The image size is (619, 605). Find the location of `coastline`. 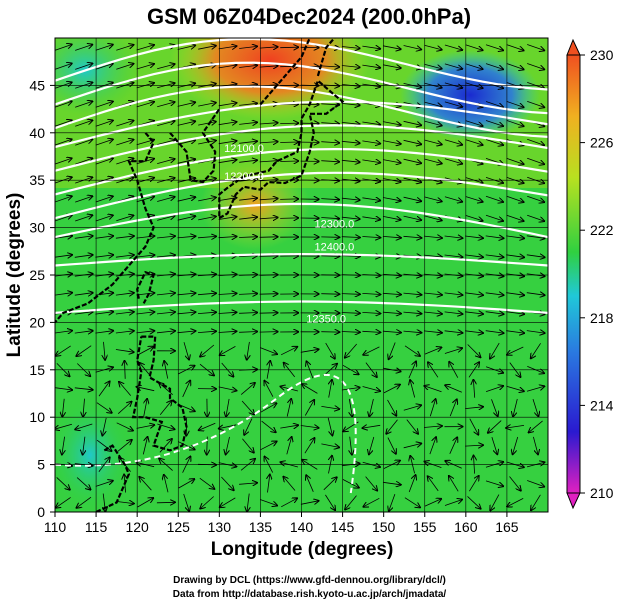

coastline is located at coordinates (195, 146).